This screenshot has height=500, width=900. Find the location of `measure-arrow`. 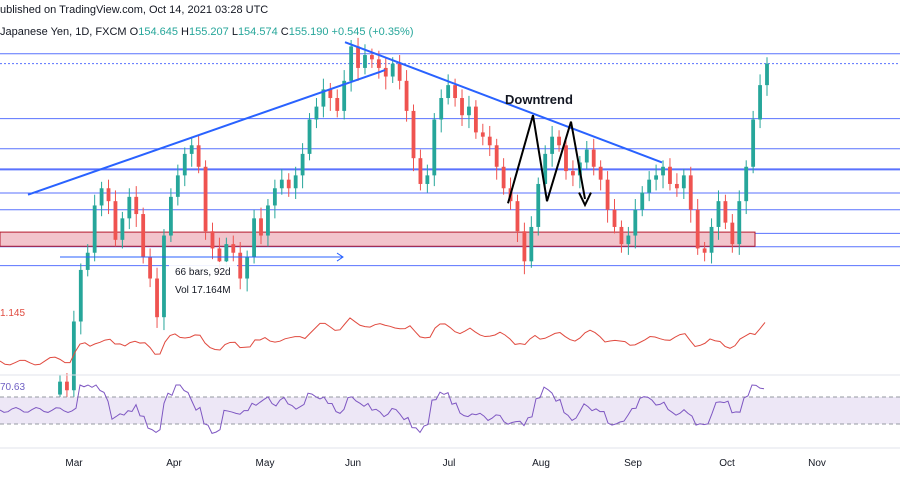

measure-arrow is located at coordinates (202, 257).